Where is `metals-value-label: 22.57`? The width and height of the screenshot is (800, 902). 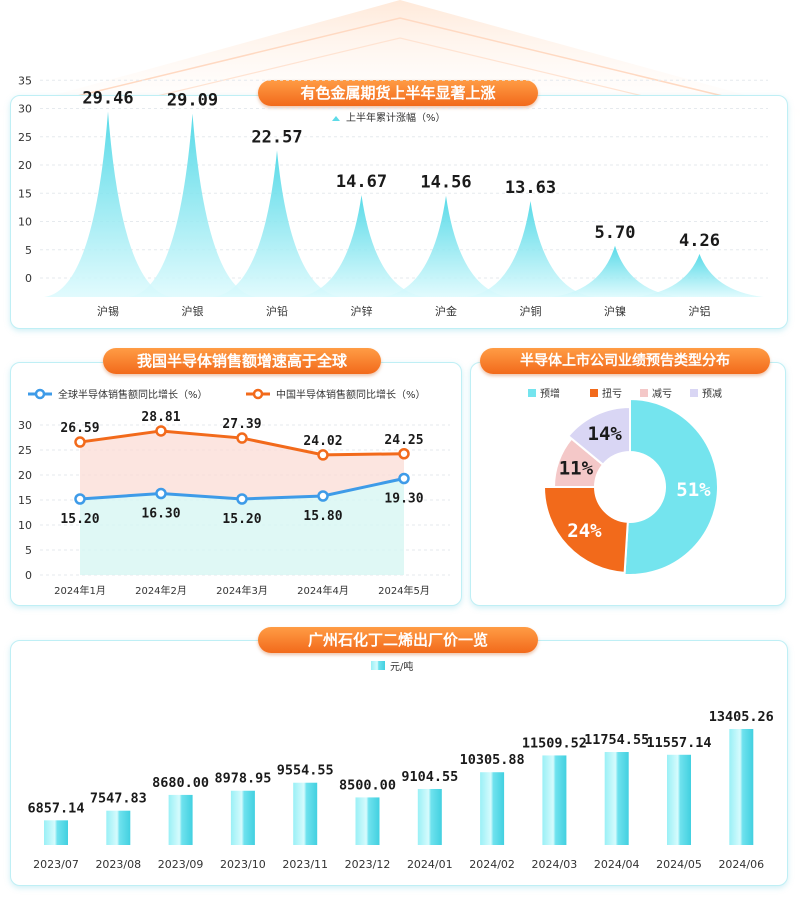
metals-value-label: 22.57 is located at coordinates (276, 137).